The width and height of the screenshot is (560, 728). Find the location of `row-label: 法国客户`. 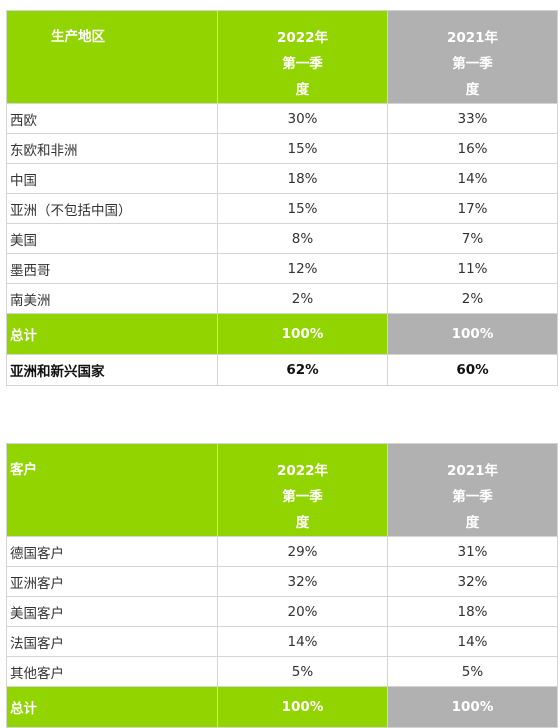

row-label: 法国客户 is located at coordinates (112, 641).